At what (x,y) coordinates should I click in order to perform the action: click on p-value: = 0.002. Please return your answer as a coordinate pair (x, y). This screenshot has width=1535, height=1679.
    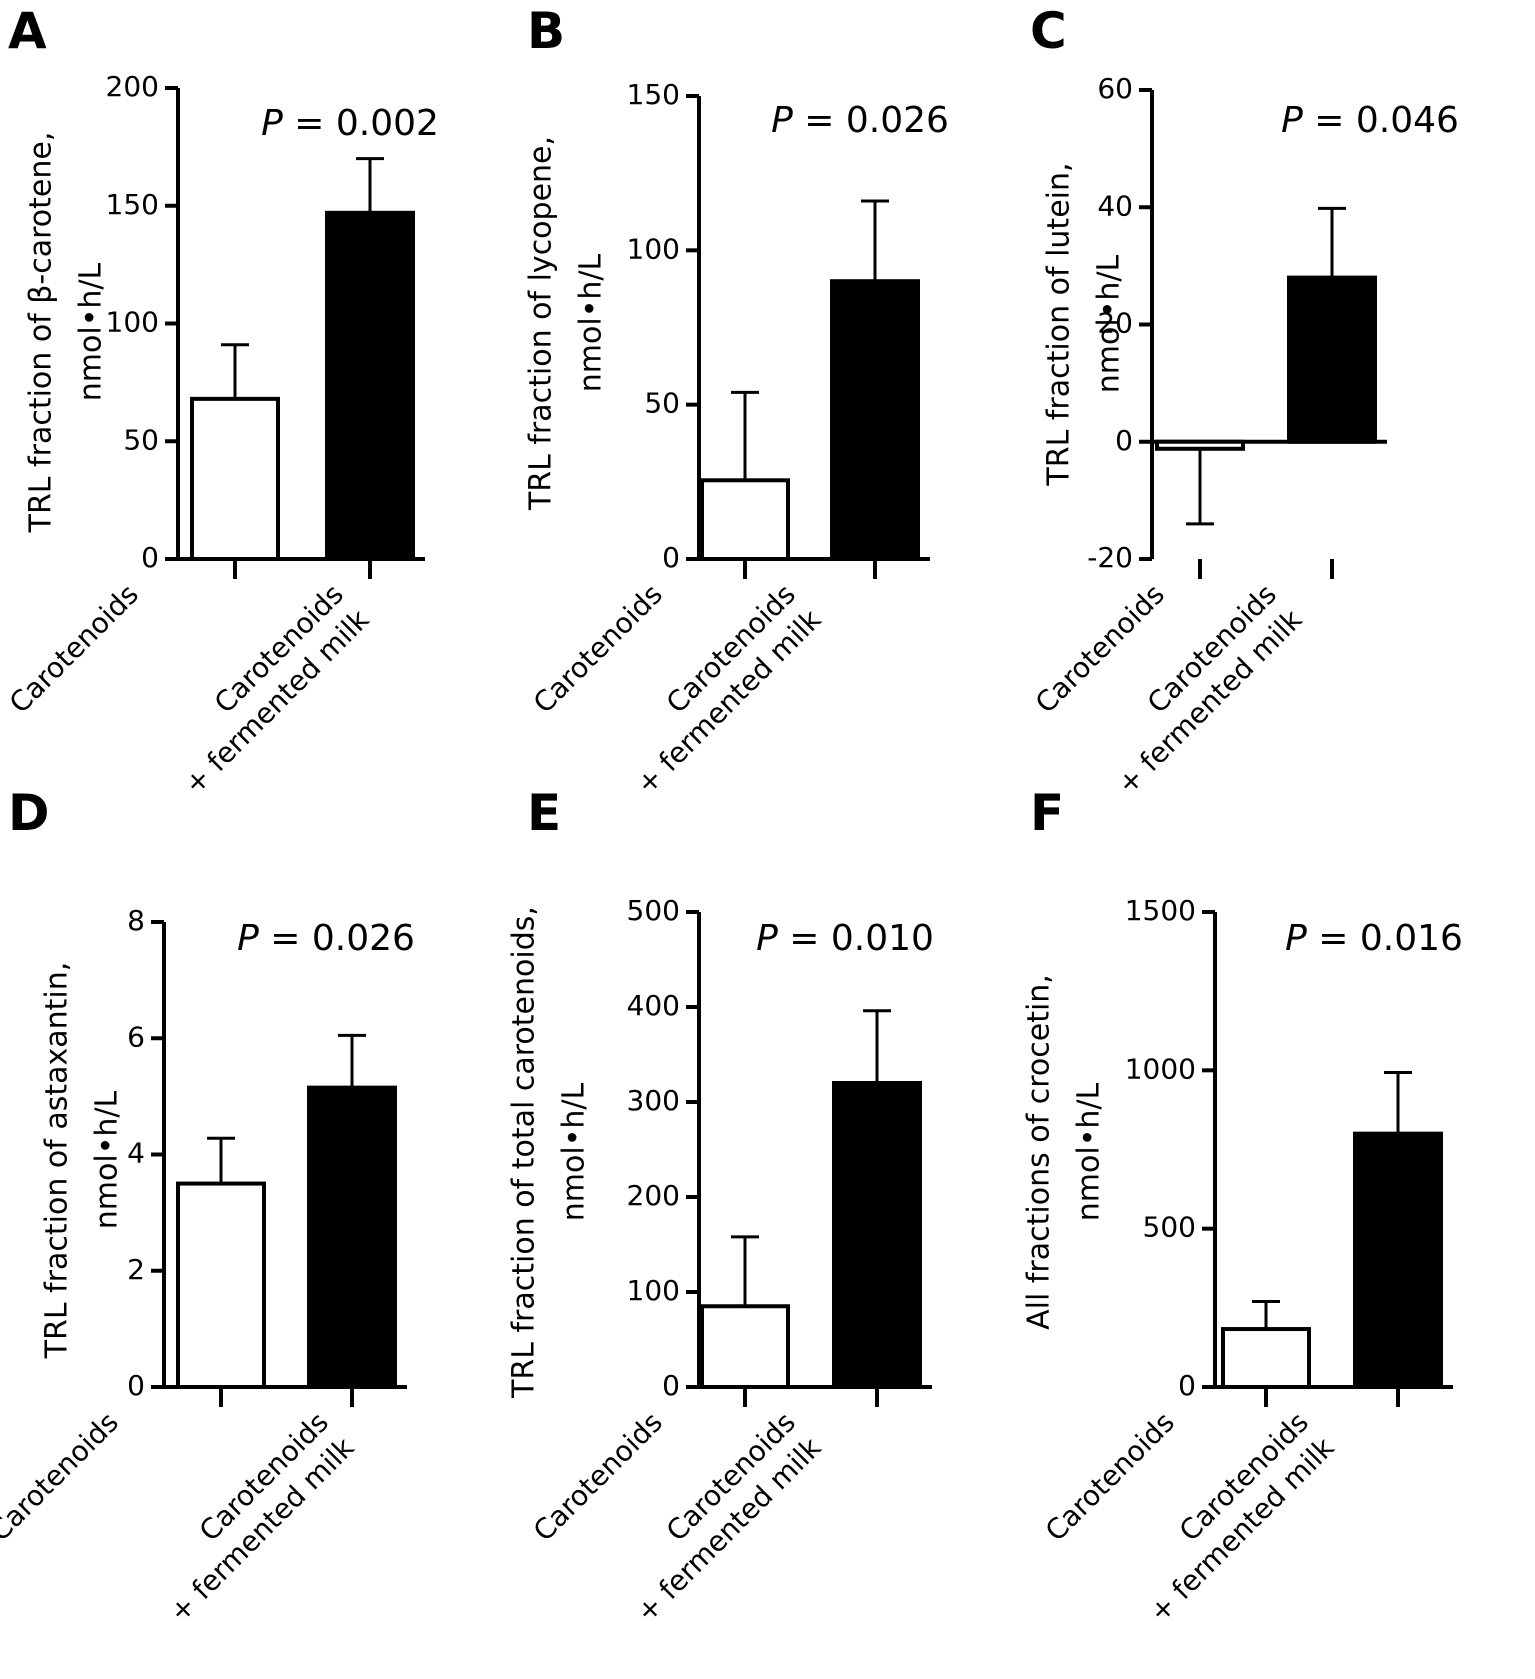
    Looking at the image, I should click on (366, 123).